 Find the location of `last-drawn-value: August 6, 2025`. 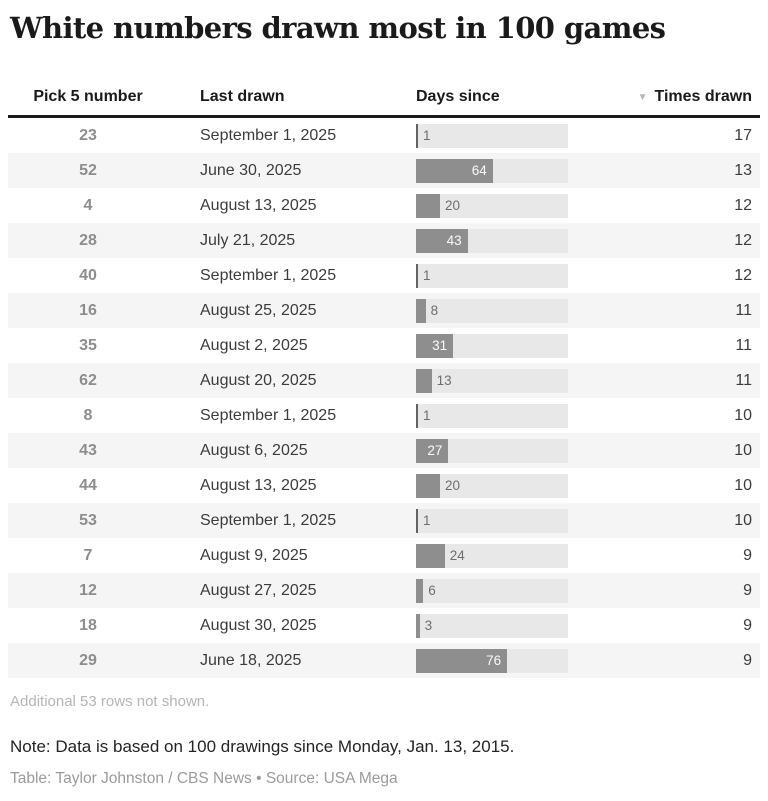

last-drawn-value: August 6, 2025 is located at coordinates (254, 450).